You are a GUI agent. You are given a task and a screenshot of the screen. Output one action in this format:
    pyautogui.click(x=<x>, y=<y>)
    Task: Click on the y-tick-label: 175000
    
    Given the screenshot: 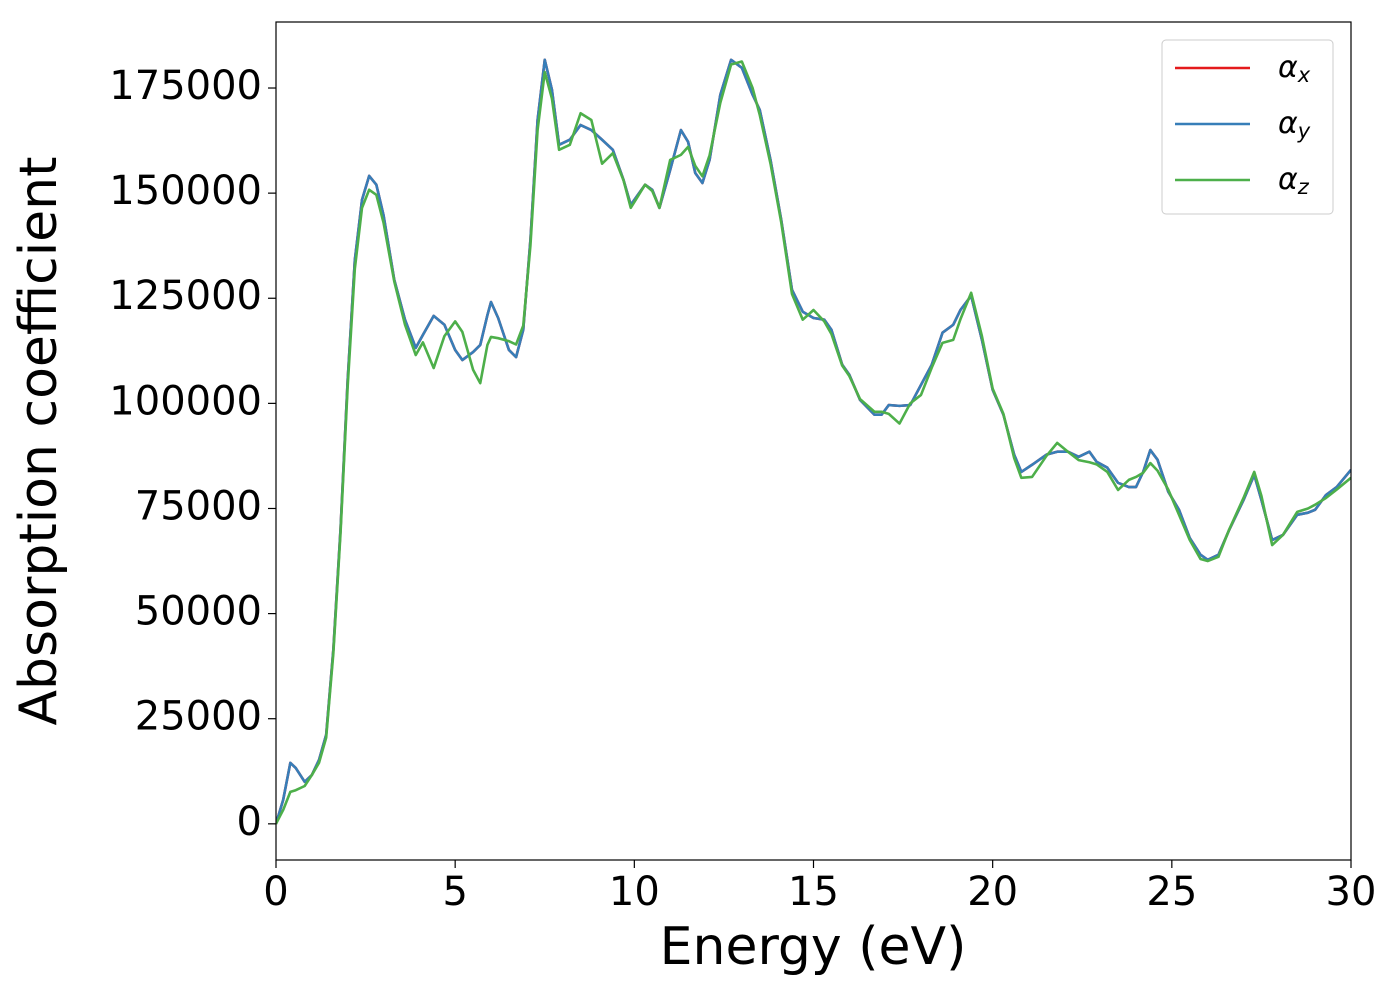 What is the action you would take?
    pyautogui.click(x=185, y=86)
    